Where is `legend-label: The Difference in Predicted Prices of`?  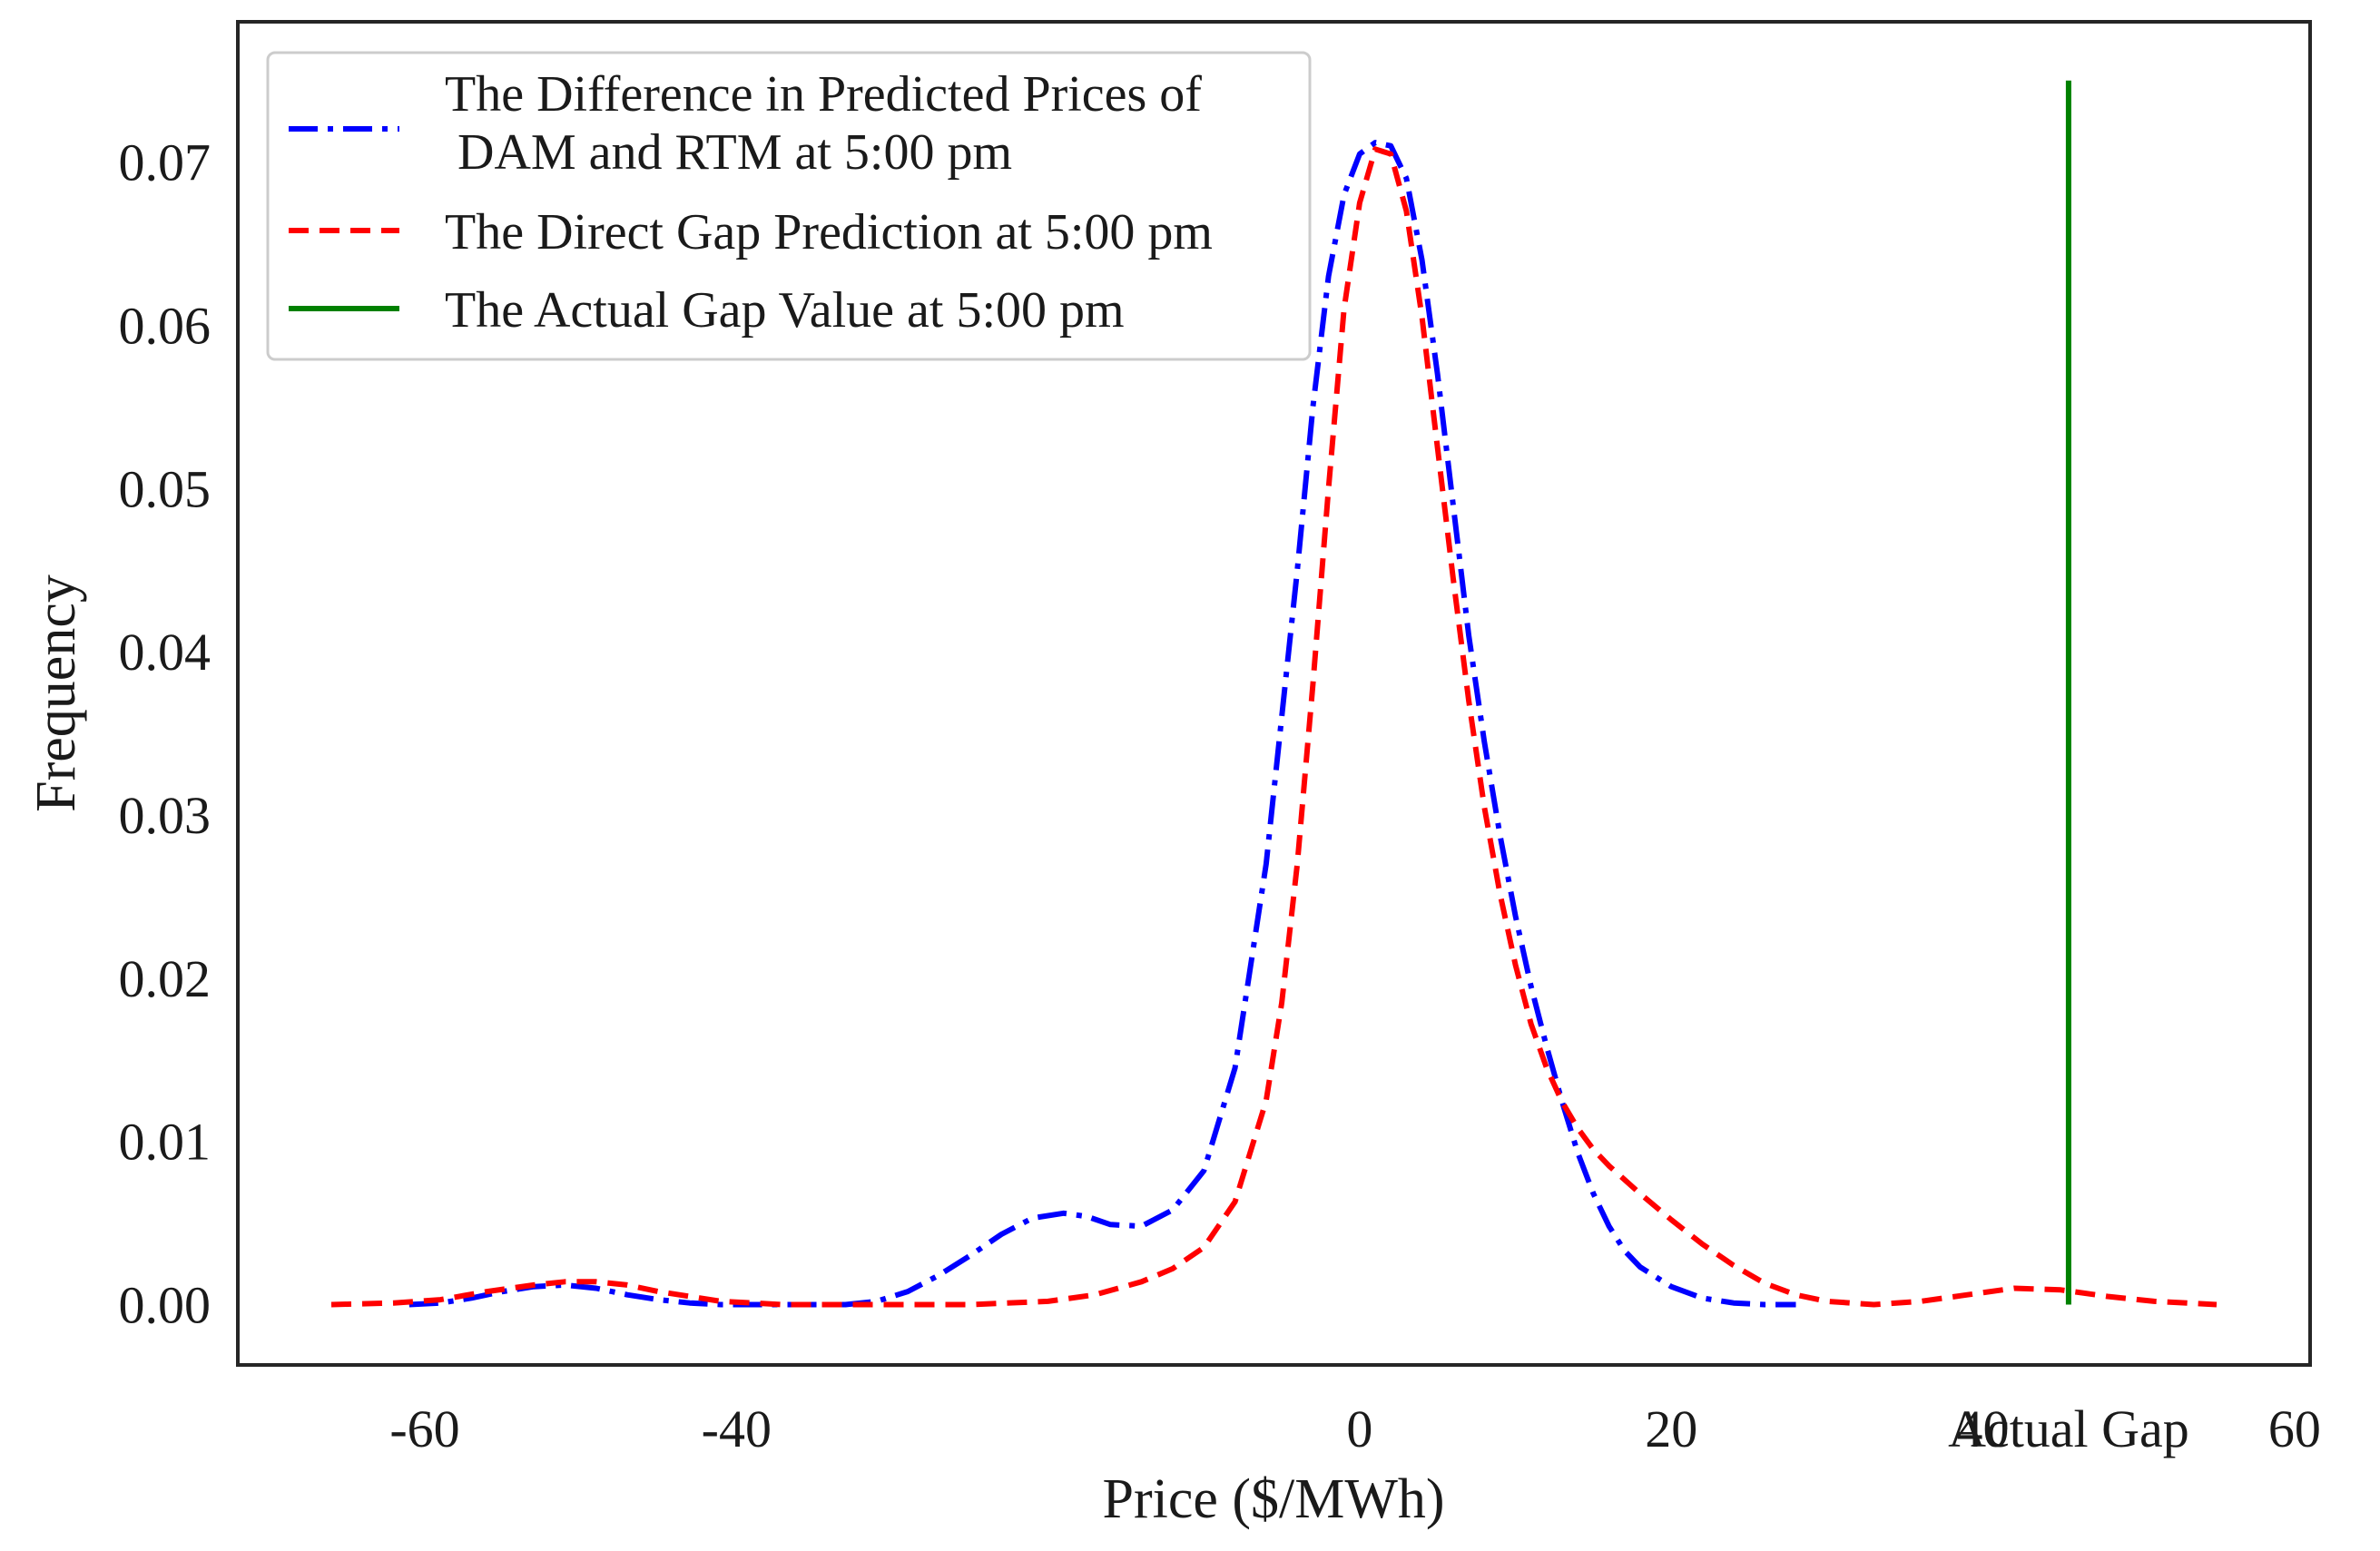
legend-label: The Difference in Predicted Prices of is located at coordinates (824, 94).